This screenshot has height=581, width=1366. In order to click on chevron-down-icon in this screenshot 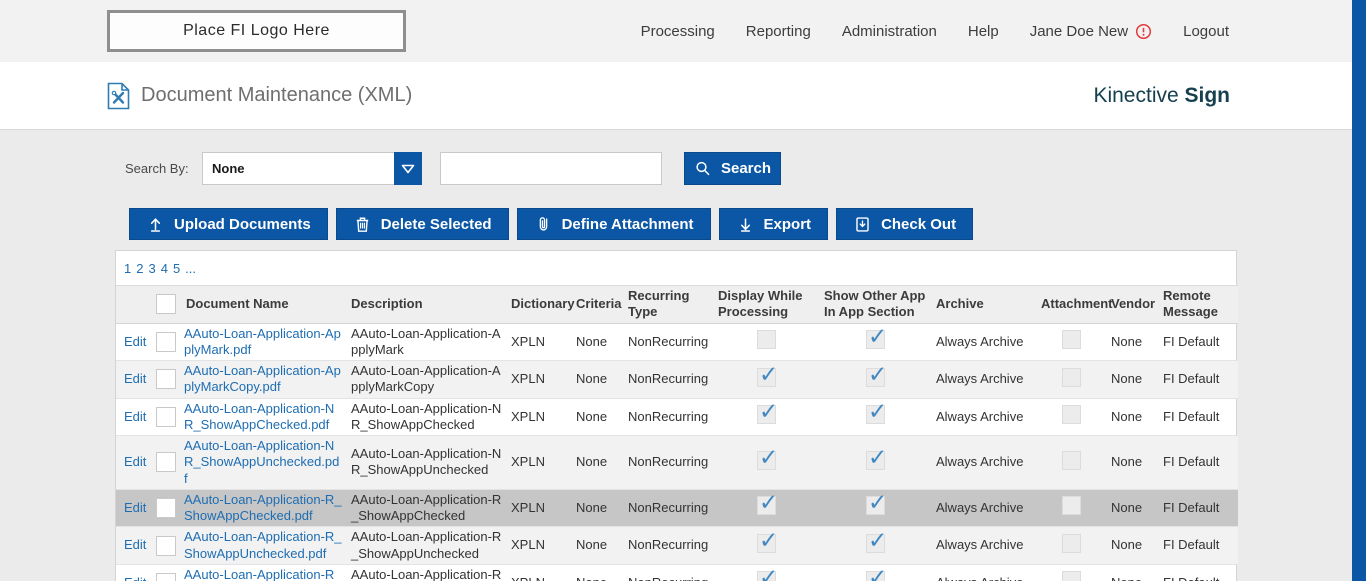, I will do `click(408, 168)`.